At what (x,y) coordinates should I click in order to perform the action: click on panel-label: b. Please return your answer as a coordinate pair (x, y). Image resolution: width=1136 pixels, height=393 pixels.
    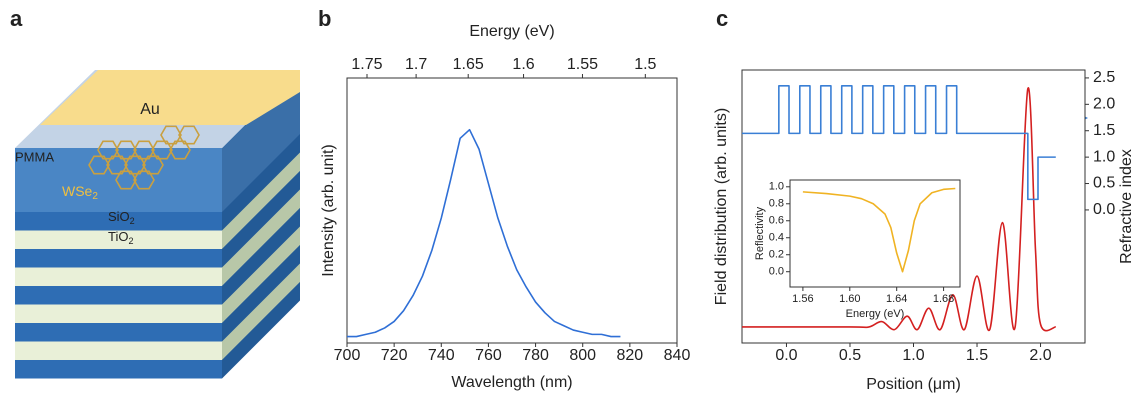
    Looking at the image, I should click on (324, 18).